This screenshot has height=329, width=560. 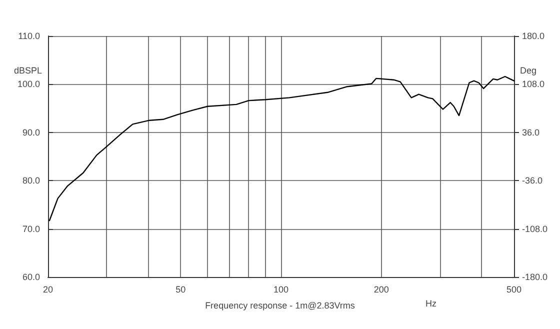 I want to click on y-tick-label: 60.0, so click(x=31, y=277).